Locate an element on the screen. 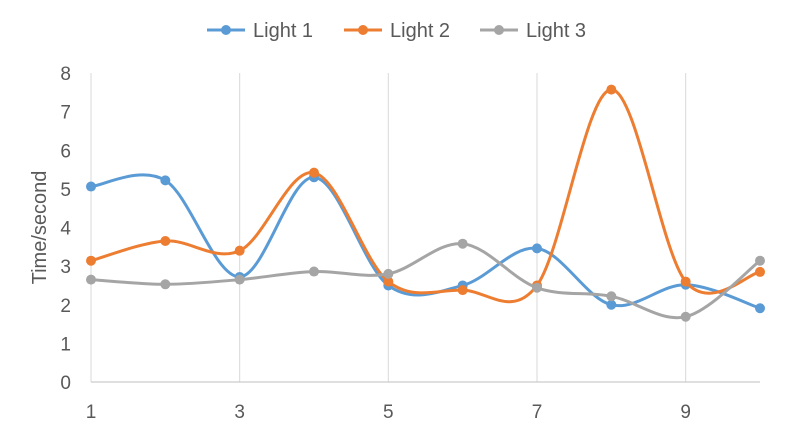 Image resolution: width=796 pixels, height=436 pixels. legend-item: Light 1 is located at coordinates (260, 31).